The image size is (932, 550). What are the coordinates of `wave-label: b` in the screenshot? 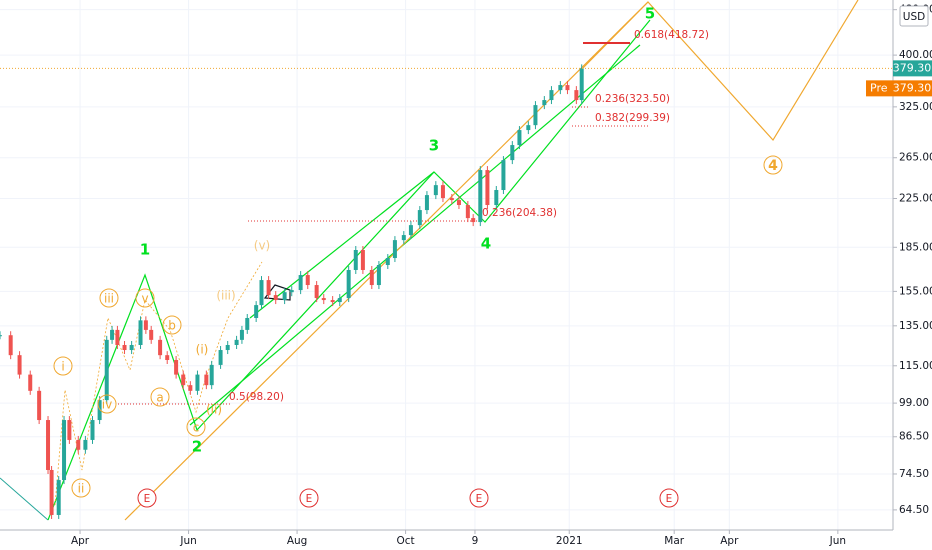 It's located at (172, 326).